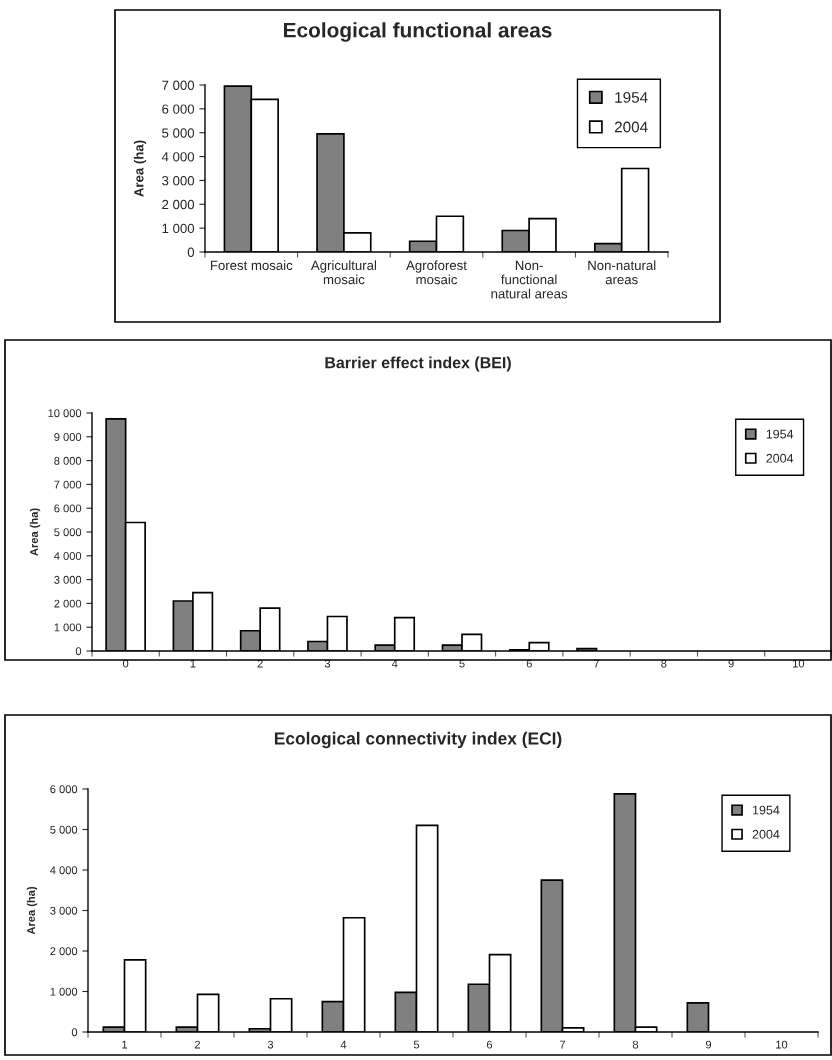  What do you see at coordinates (418, 364) in the screenshot?
I see `chart-title: Barrier effect index (BEI)` at bounding box center [418, 364].